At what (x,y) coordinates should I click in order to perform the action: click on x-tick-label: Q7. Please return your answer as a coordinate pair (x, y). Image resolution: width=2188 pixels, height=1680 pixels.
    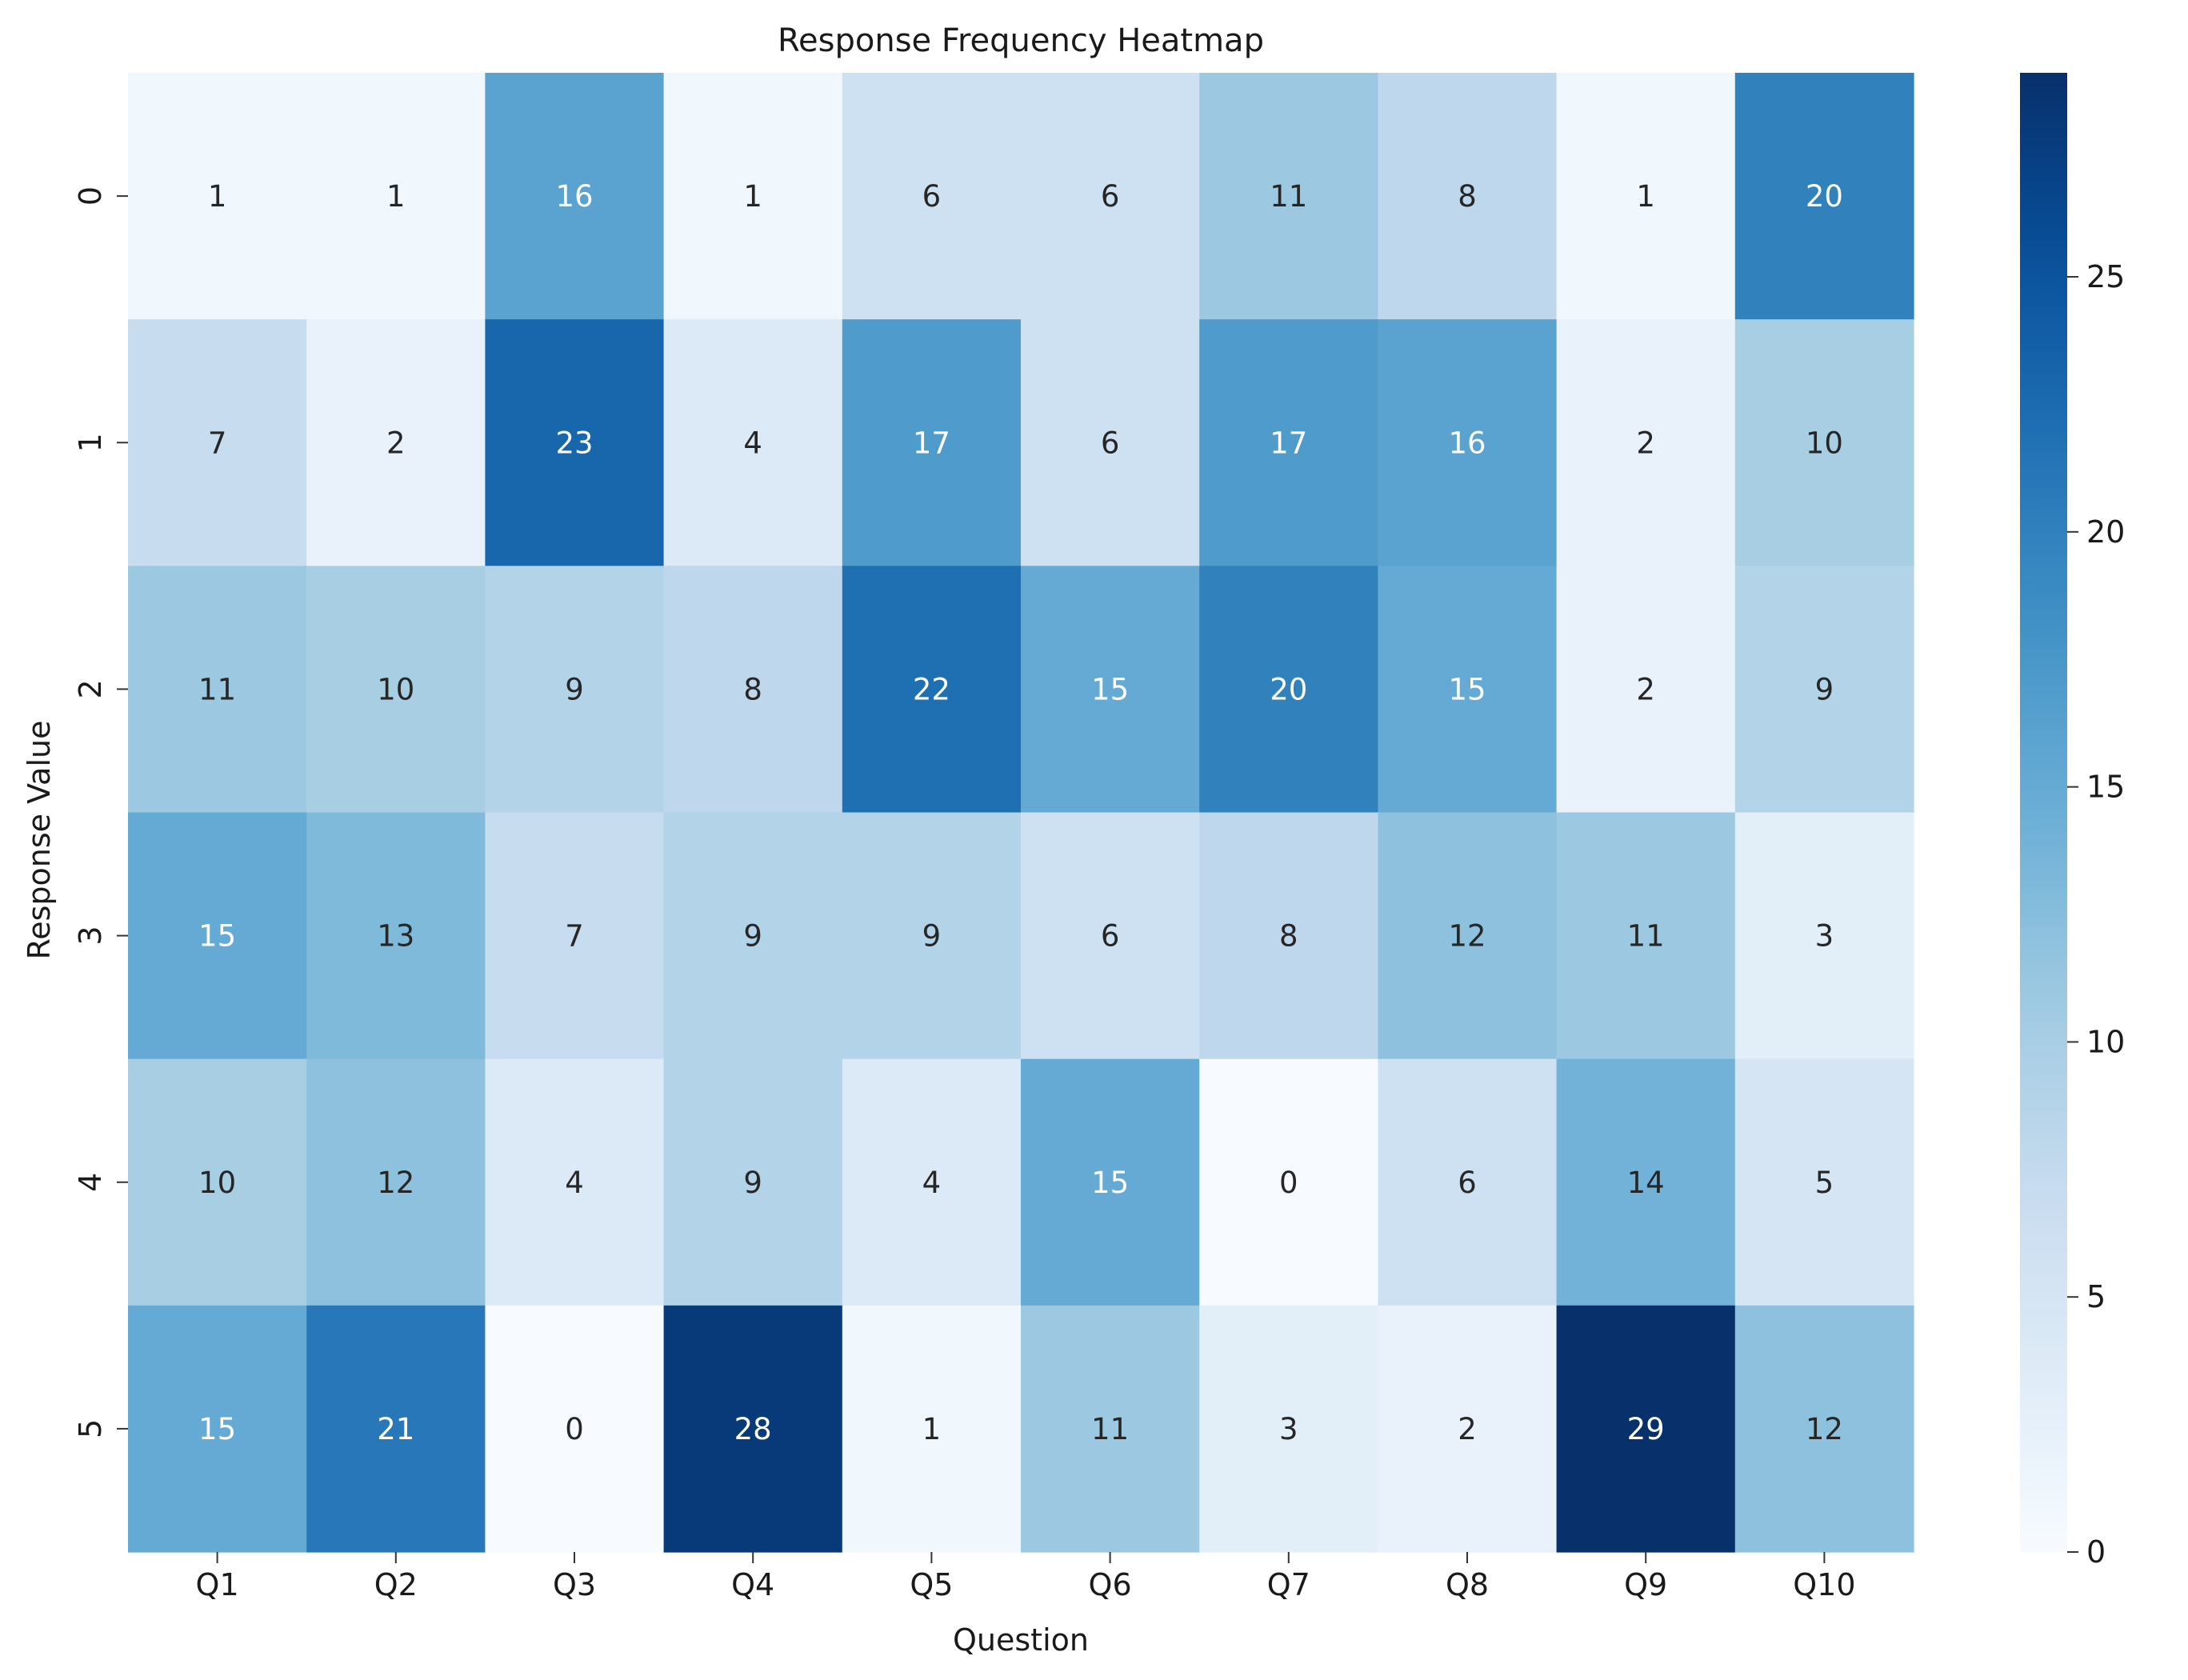
    Looking at the image, I should click on (1288, 1584).